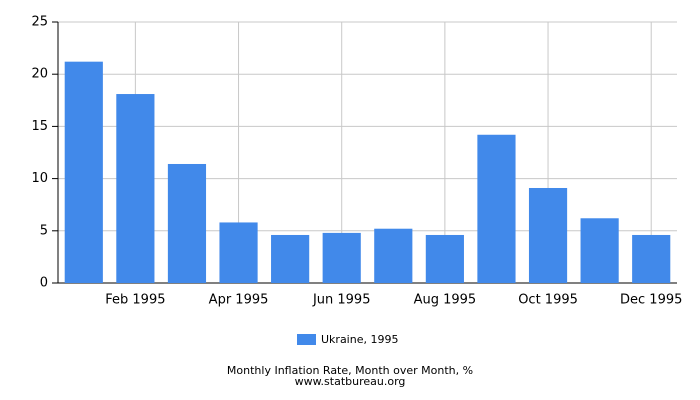  I want to click on chart-source: www.statbureau.org, so click(350, 381).